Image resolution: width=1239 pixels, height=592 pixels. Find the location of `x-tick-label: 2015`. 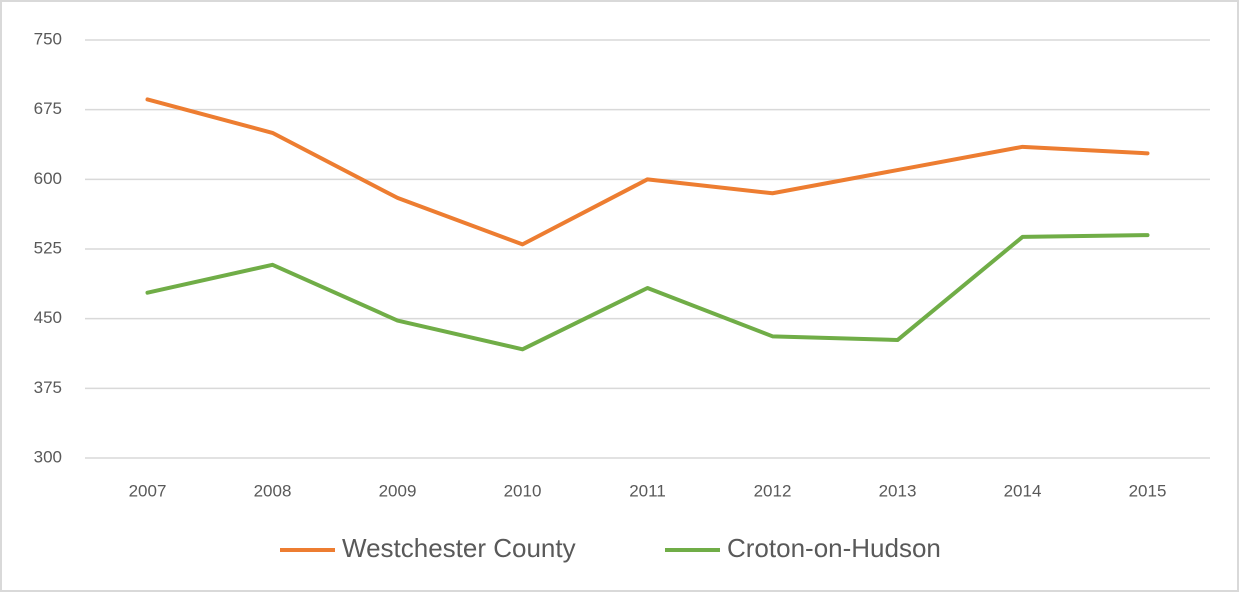

x-tick-label: 2015 is located at coordinates (1148, 490).